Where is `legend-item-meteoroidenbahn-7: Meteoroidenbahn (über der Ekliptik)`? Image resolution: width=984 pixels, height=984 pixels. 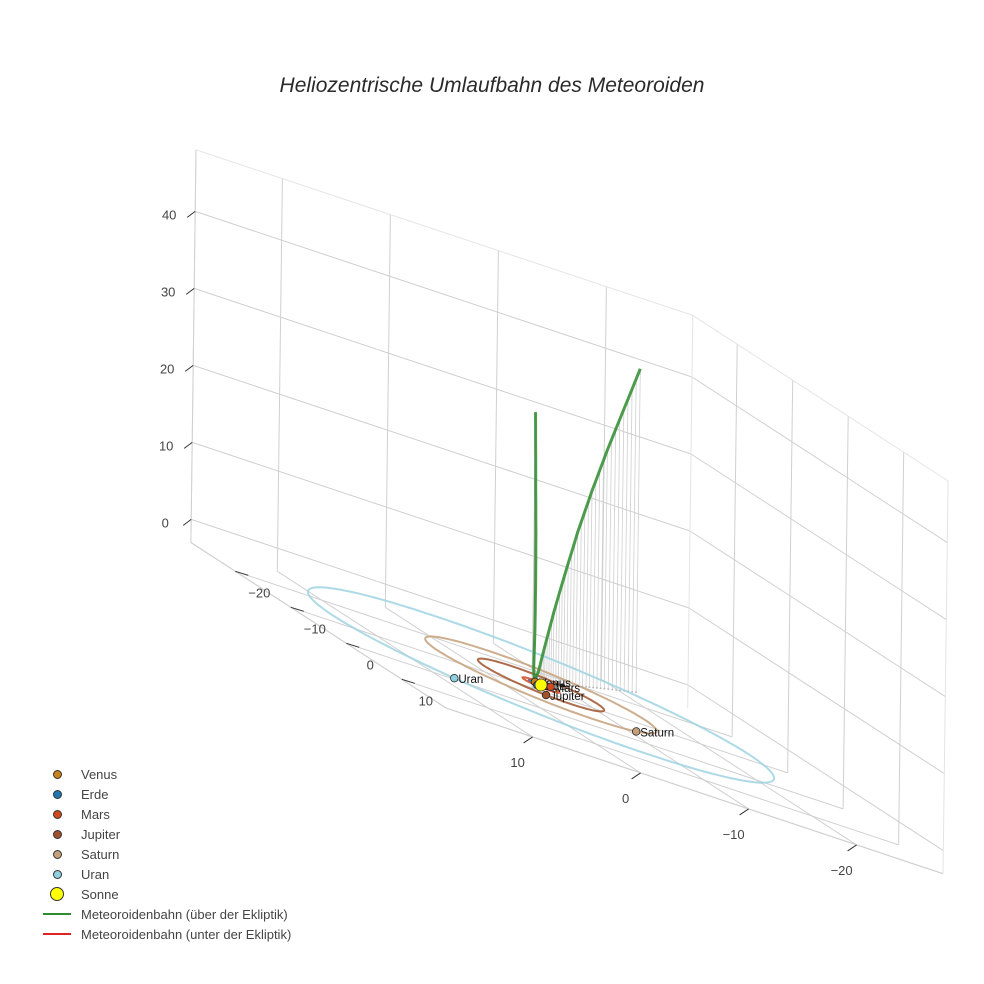 legend-item-meteoroidenbahn-7: Meteoroidenbahn (über der Ekliptik) is located at coordinates (164, 914).